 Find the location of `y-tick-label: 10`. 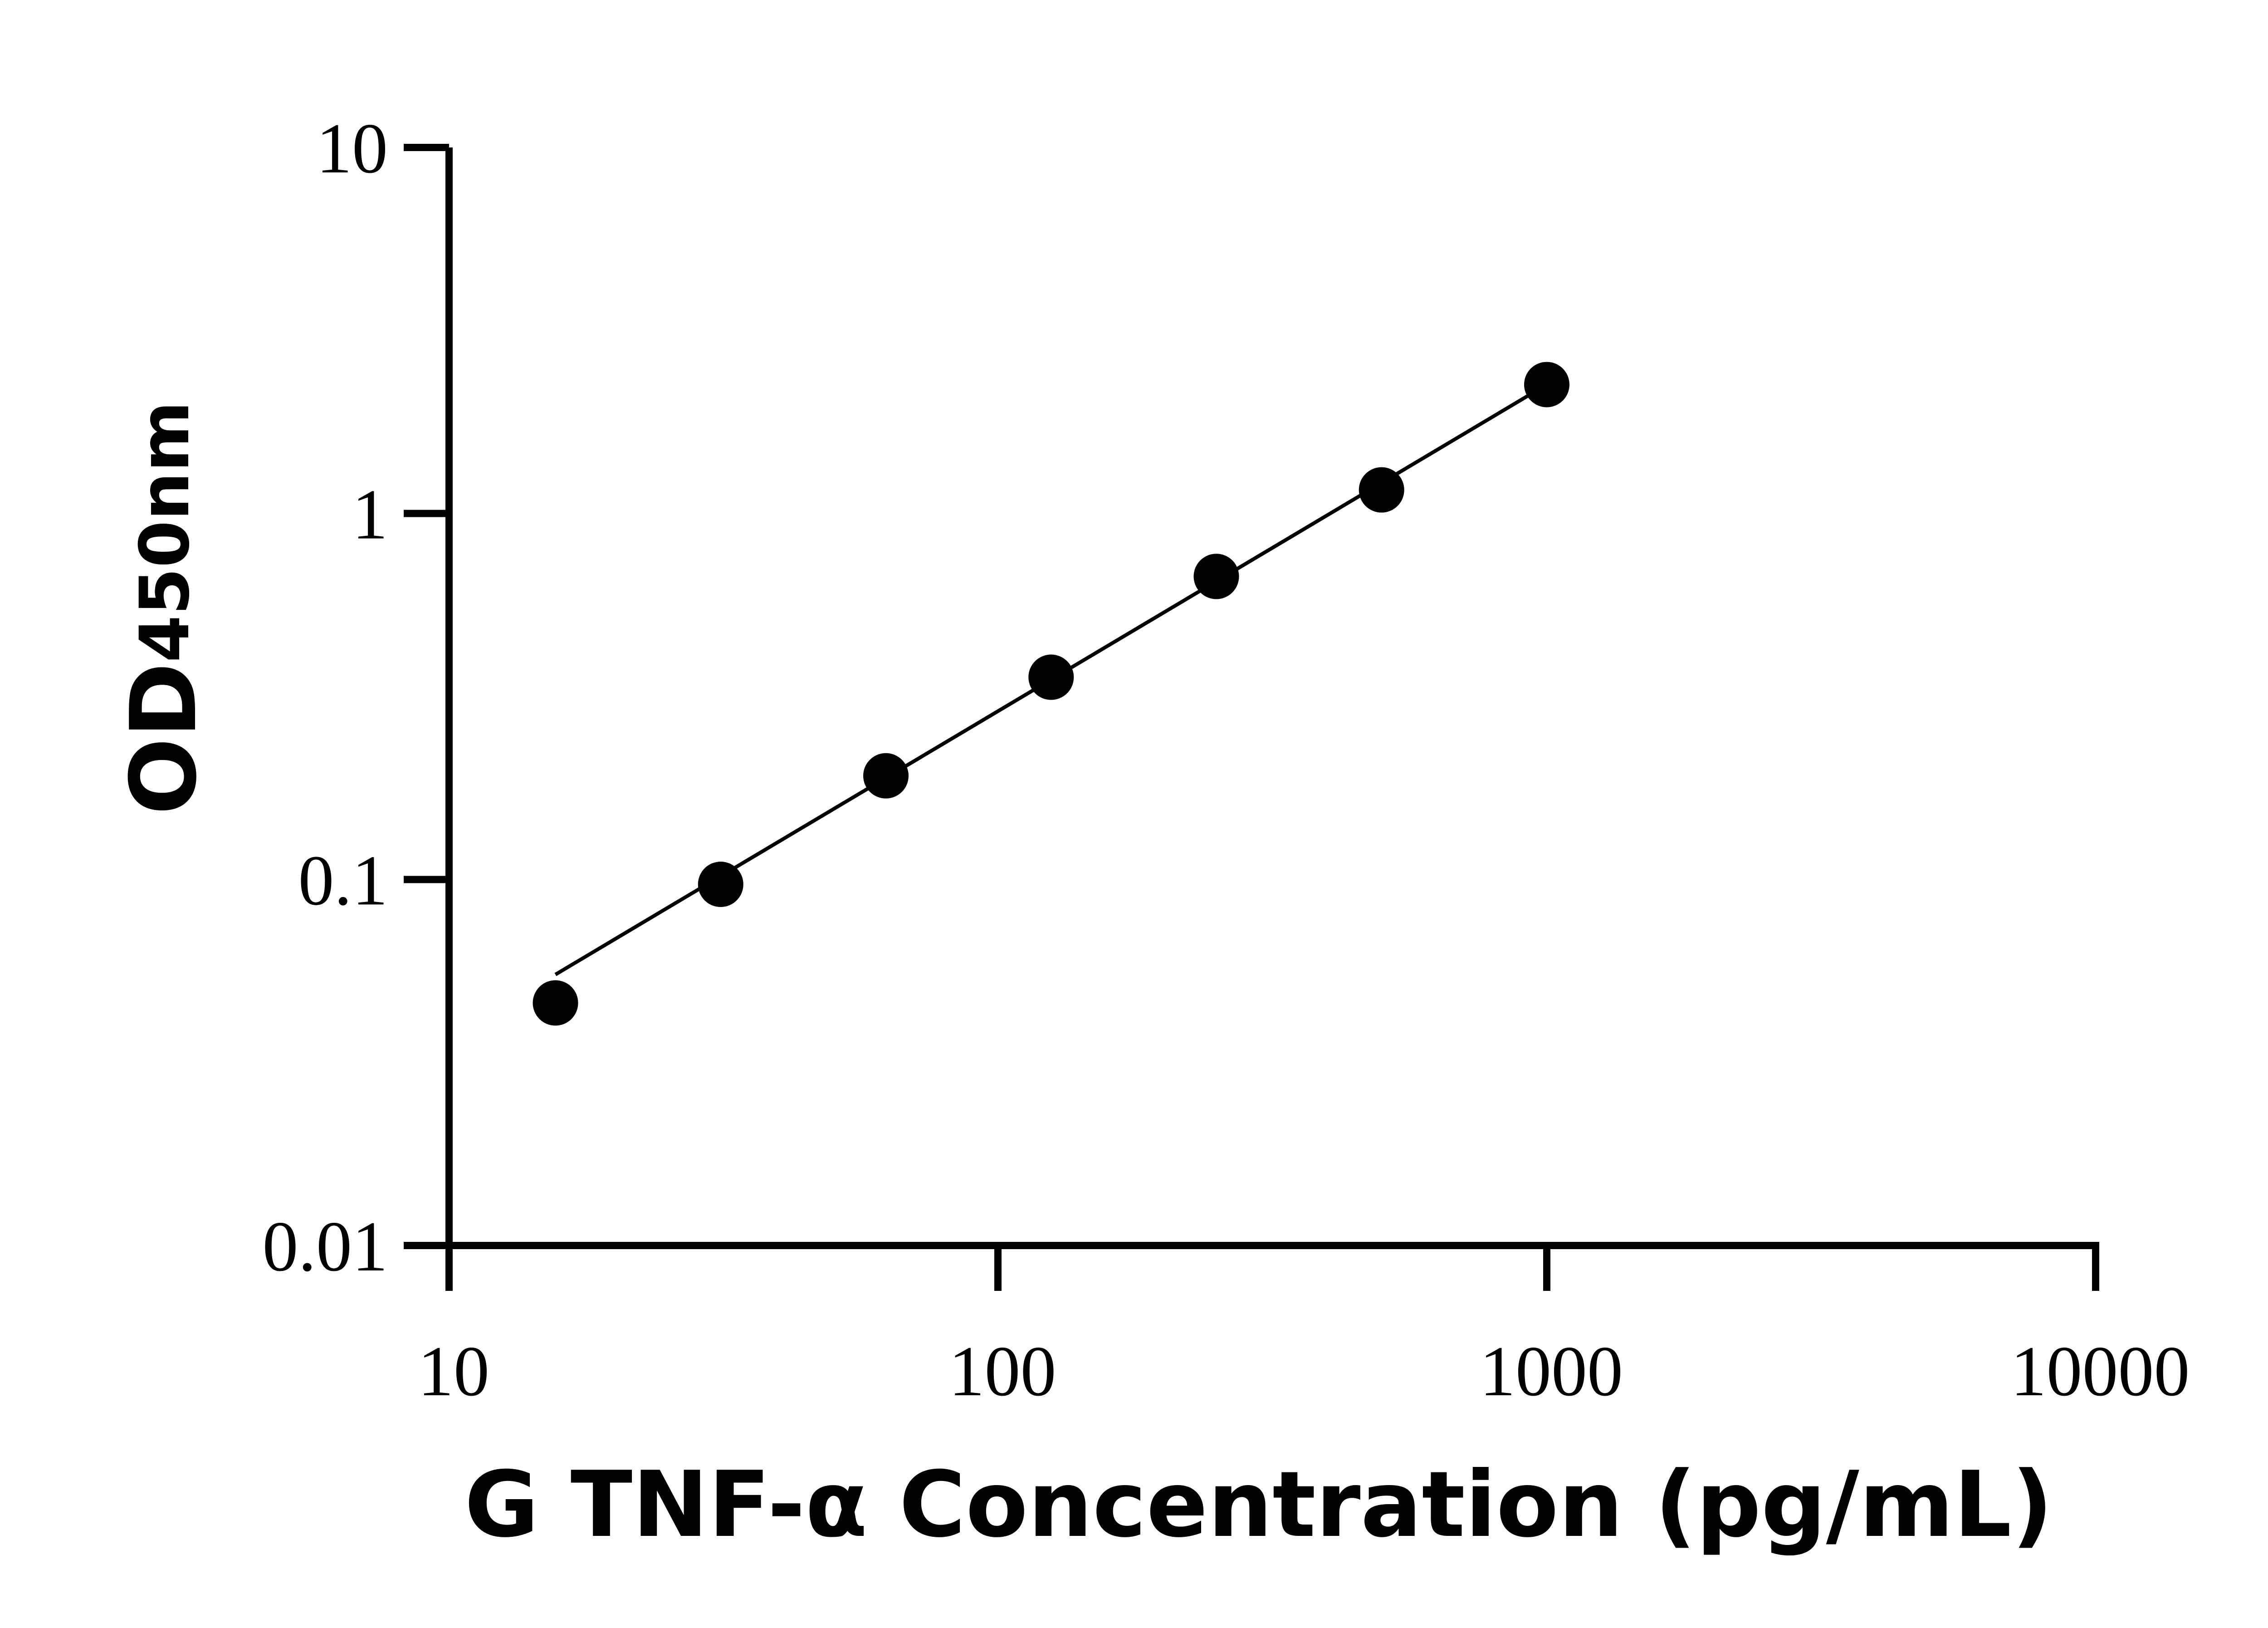

y-tick-label: 10 is located at coordinates (352, 148).